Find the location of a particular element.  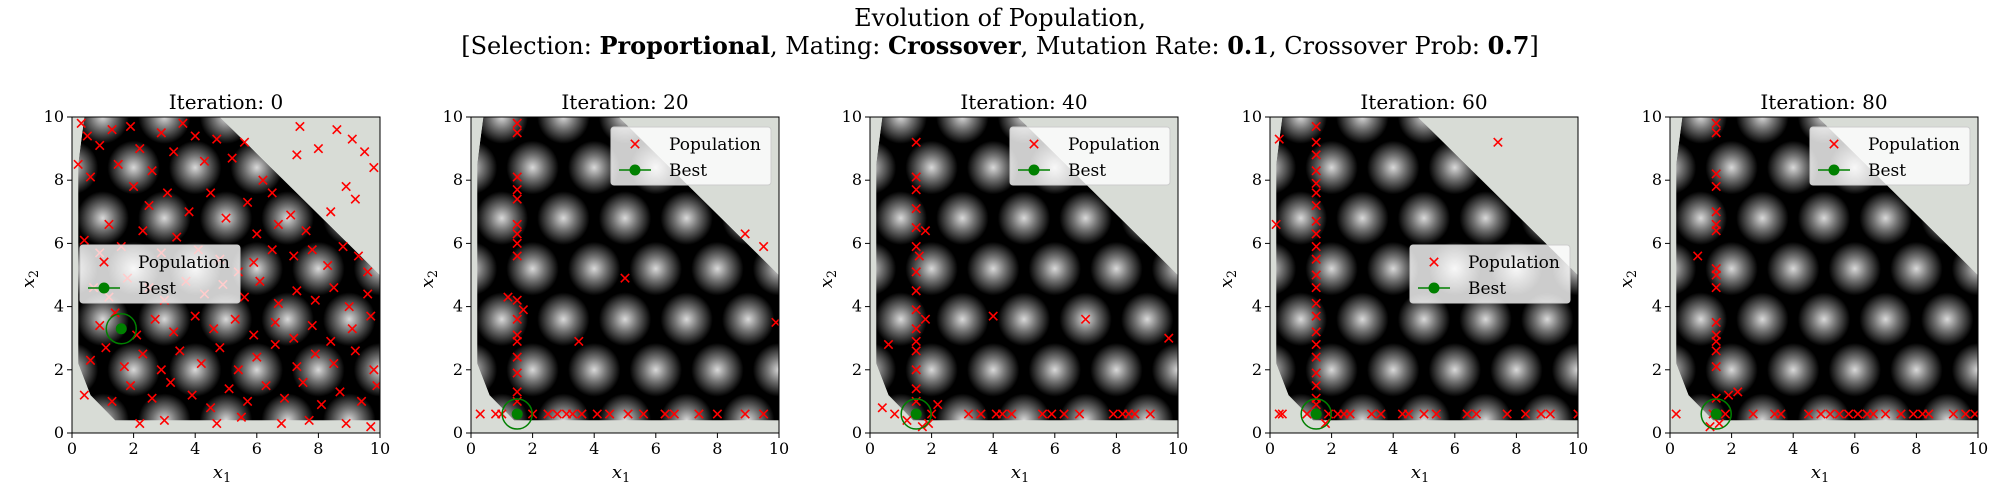

best-marker is located at coordinates (916, 414).